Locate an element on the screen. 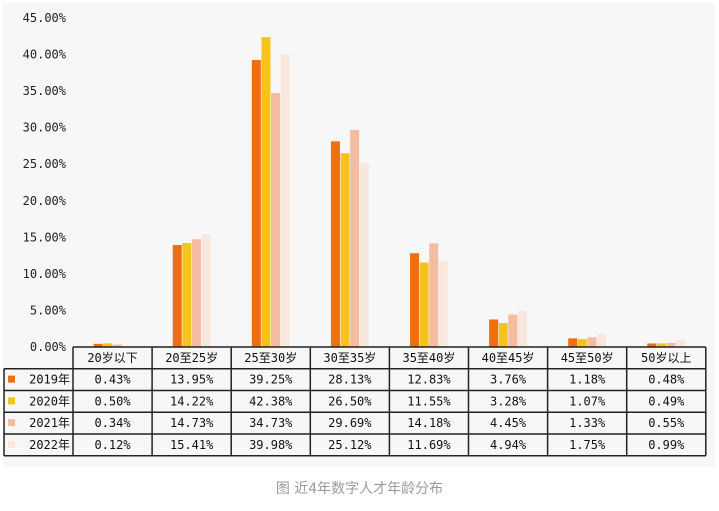 The width and height of the screenshot is (719, 511). category-label: 40至45岁 is located at coordinates (508, 357).